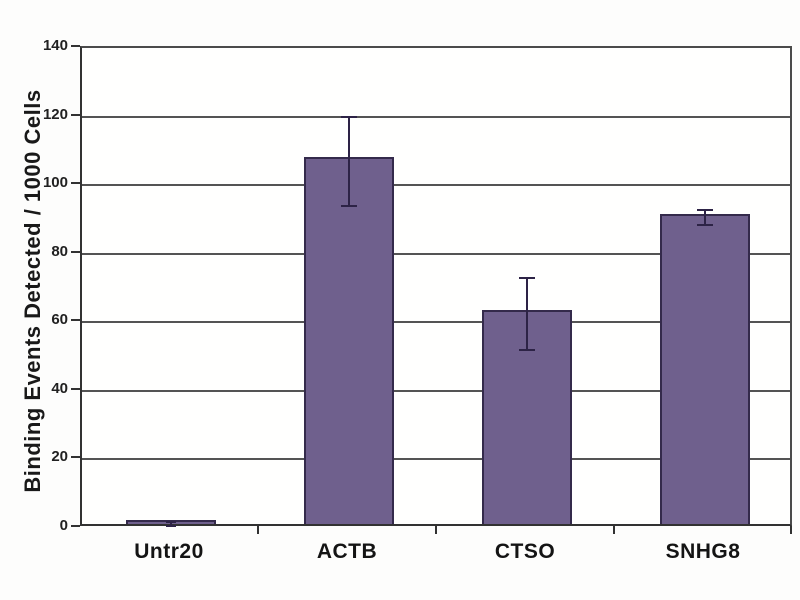 The image size is (800, 600). What do you see at coordinates (169, 551) in the screenshot?
I see `x-category-label: Untr20` at bounding box center [169, 551].